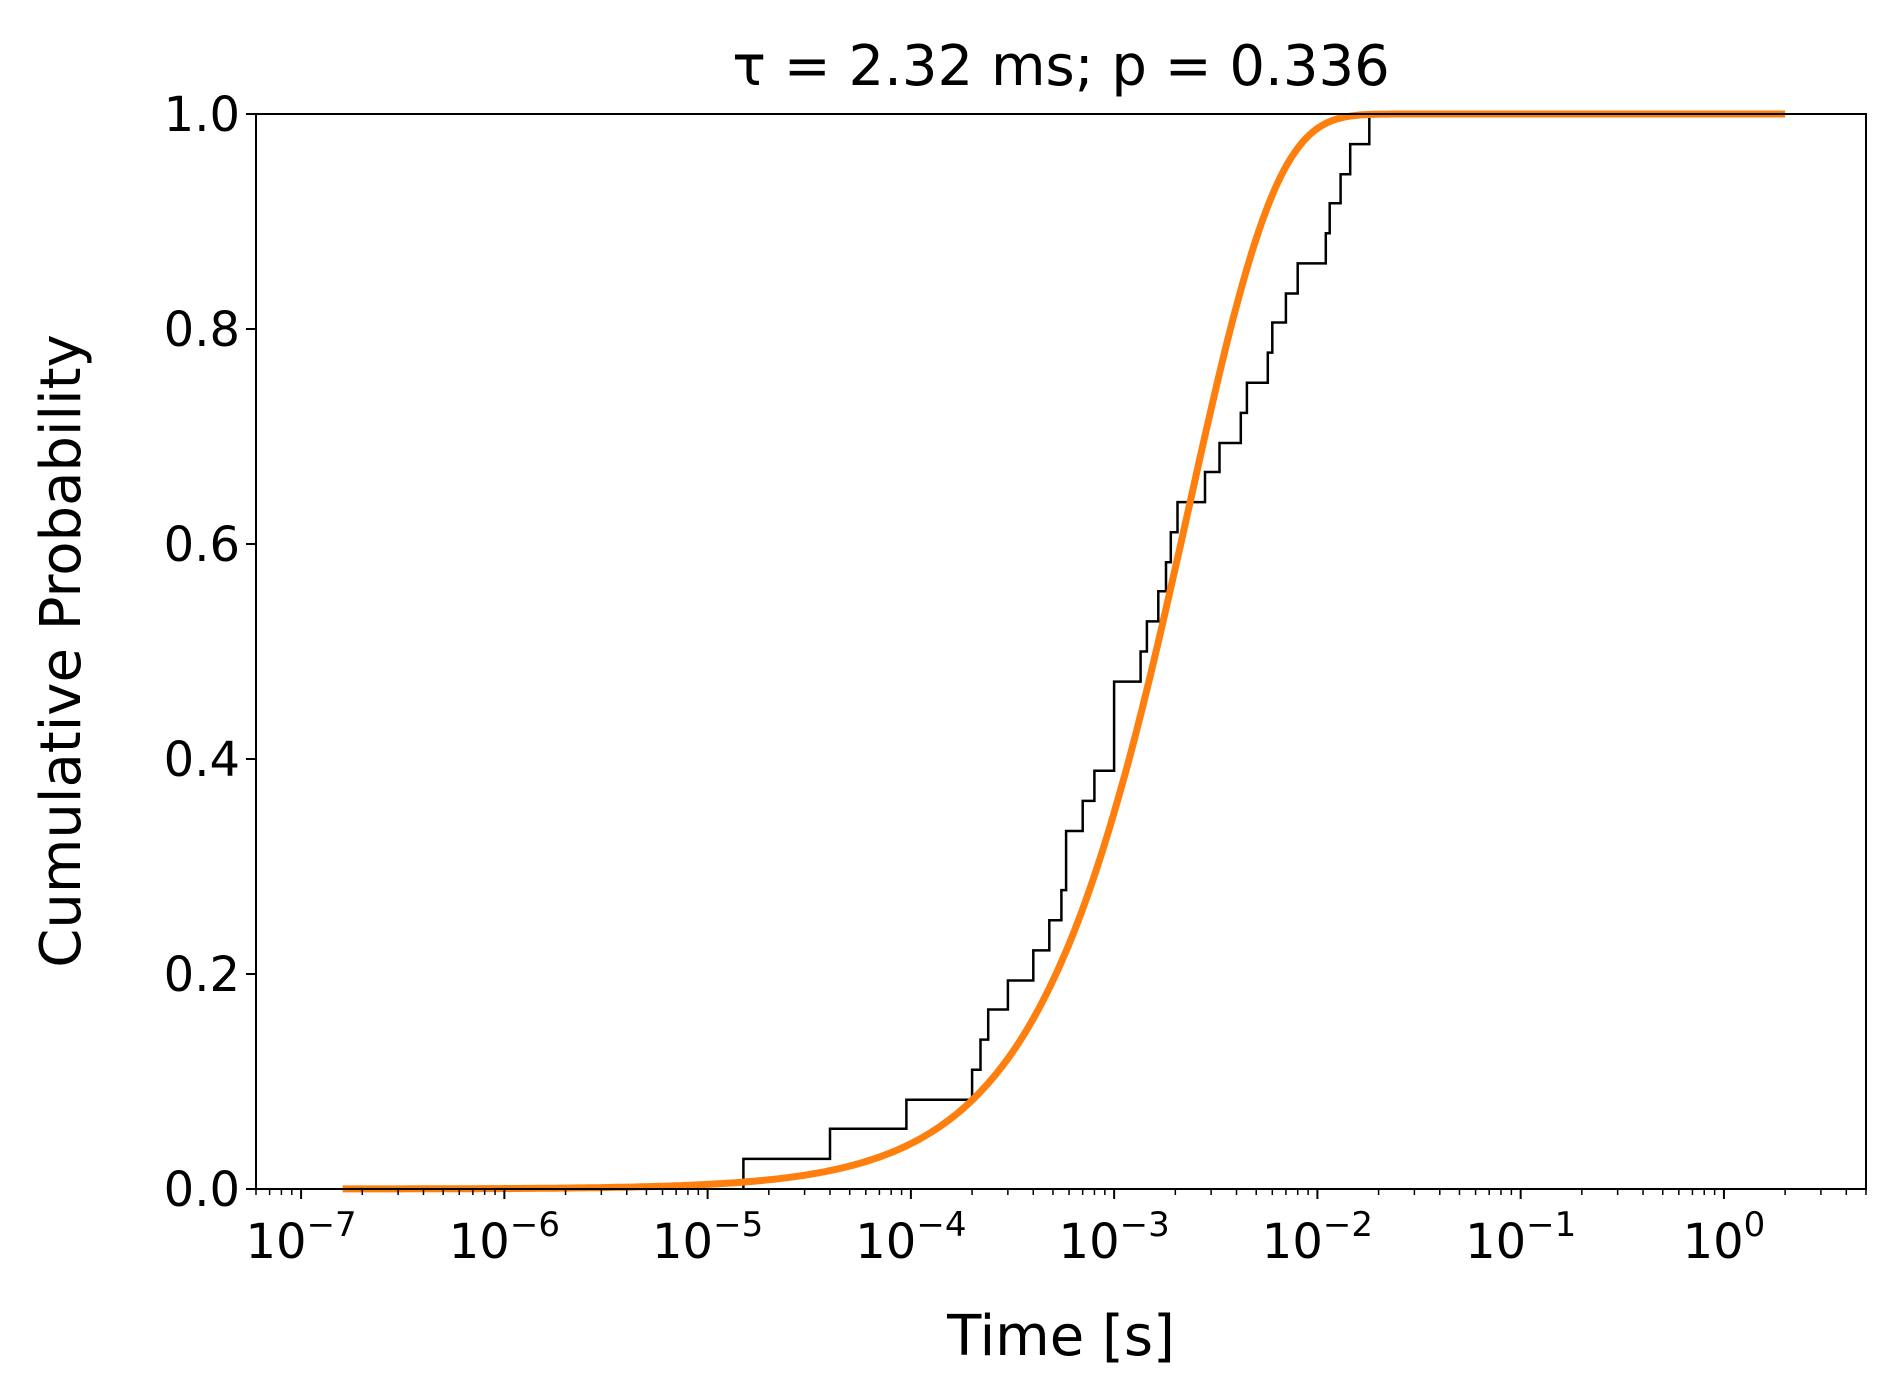 The width and height of the screenshot is (1890, 1400). What do you see at coordinates (504, 1237) in the screenshot?
I see `x-tick-label: 10⁻⁶` at bounding box center [504, 1237].